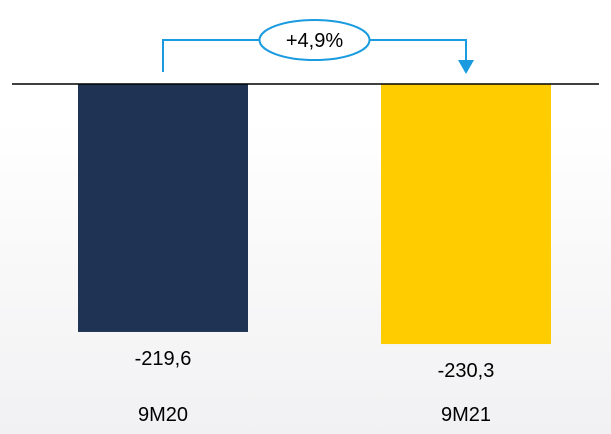  What do you see at coordinates (466, 371) in the screenshot?
I see `data-label-9m21: -230,3` at bounding box center [466, 371].